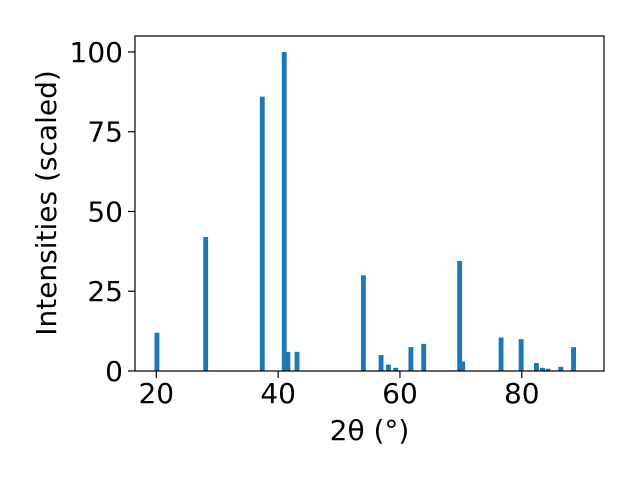  What do you see at coordinates (278, 393) in the screenshot?
I see `x-tick-label: 40` at bounding box center [278, 393].